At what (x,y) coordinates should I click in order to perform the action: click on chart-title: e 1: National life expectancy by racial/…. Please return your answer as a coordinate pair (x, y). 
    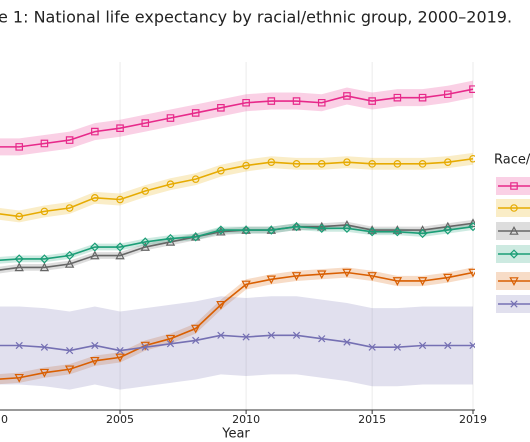
    Looking at the image, I should click on (256, 17).